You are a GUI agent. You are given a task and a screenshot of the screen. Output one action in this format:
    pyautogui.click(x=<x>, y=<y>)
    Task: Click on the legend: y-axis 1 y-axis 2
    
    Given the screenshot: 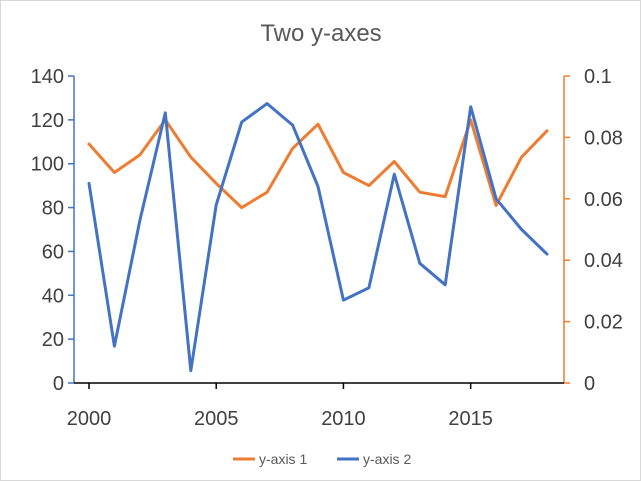 What is the action you would take?
    pyautogui.click(x=322, y=459)
    